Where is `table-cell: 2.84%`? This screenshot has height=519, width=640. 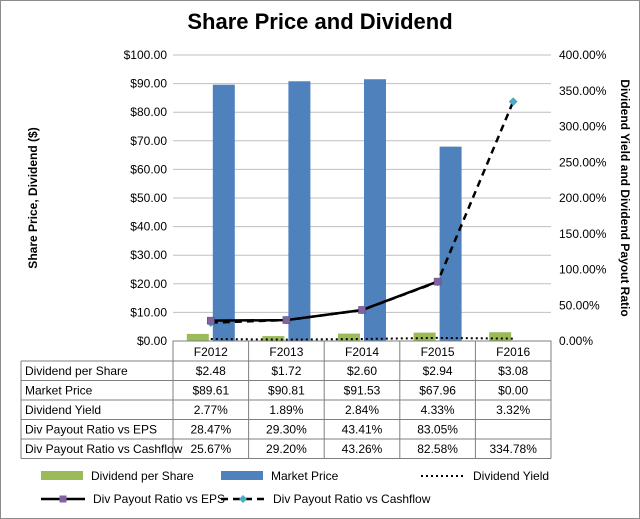
table-cell: 2.84% is located at coordinates (362, 410).